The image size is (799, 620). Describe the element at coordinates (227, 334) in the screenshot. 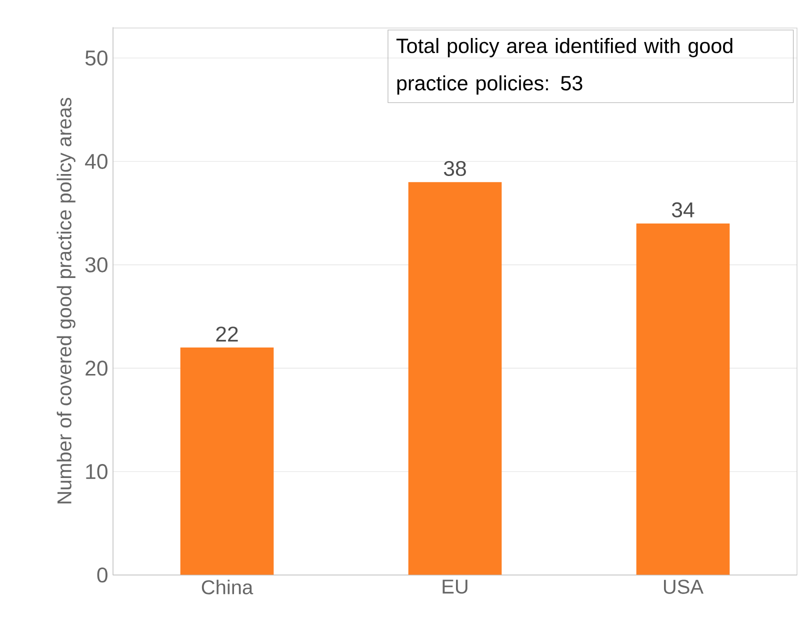

I see `data-label: 22` at that location.